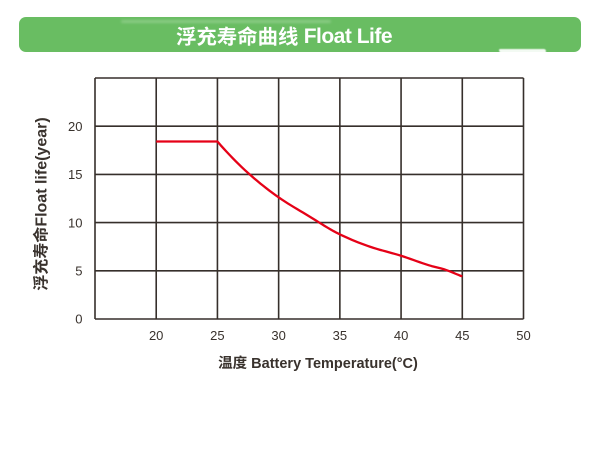 Image resolution: width=600 pixels, height=451 pixels. What do you see at coordinates (401, 335) in the screenshot?
I see `svg-text: 40` at bounding box center [401, 335].